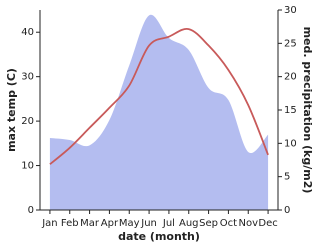 This screenshot has height=247, width=320. Describe the element at coordinates (287, 210) in the screenshot. I see `y2-tick-label: 0` at that location.